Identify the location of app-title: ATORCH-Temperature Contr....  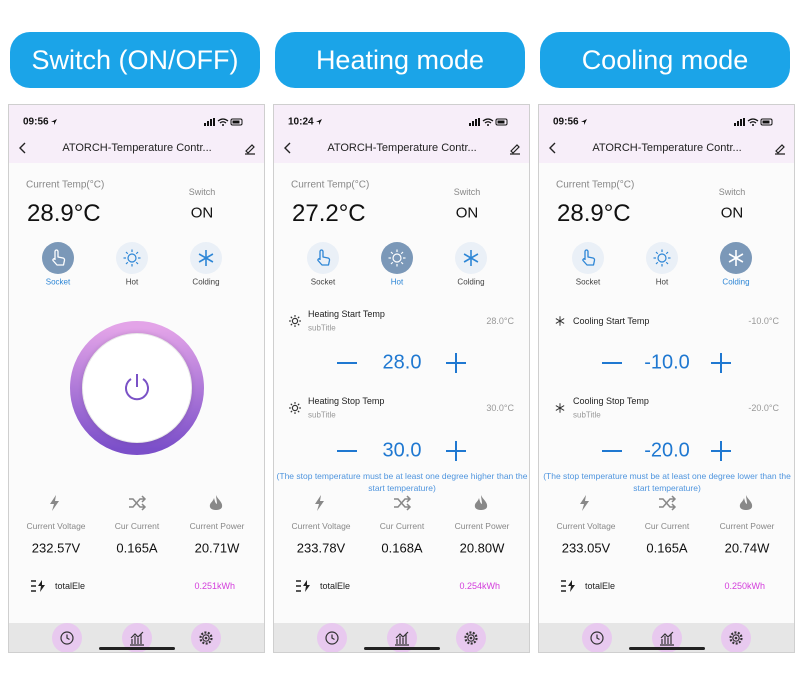
(137, 148).